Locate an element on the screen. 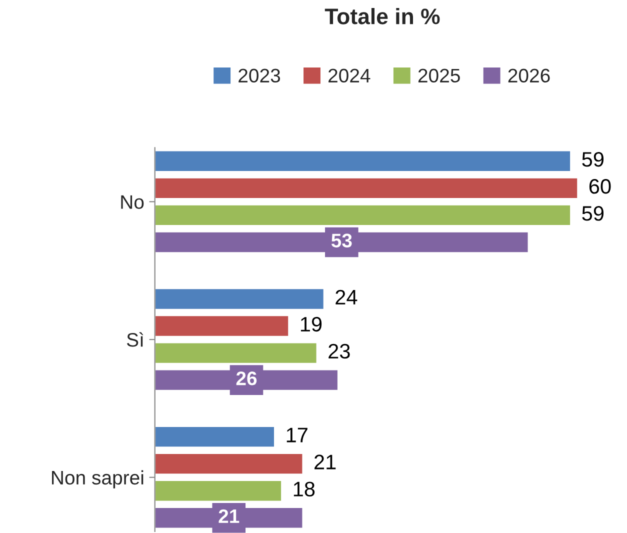 This screenshot has width=627, height=533. chart-title: Totale in % is located at coordinates (382, 16).